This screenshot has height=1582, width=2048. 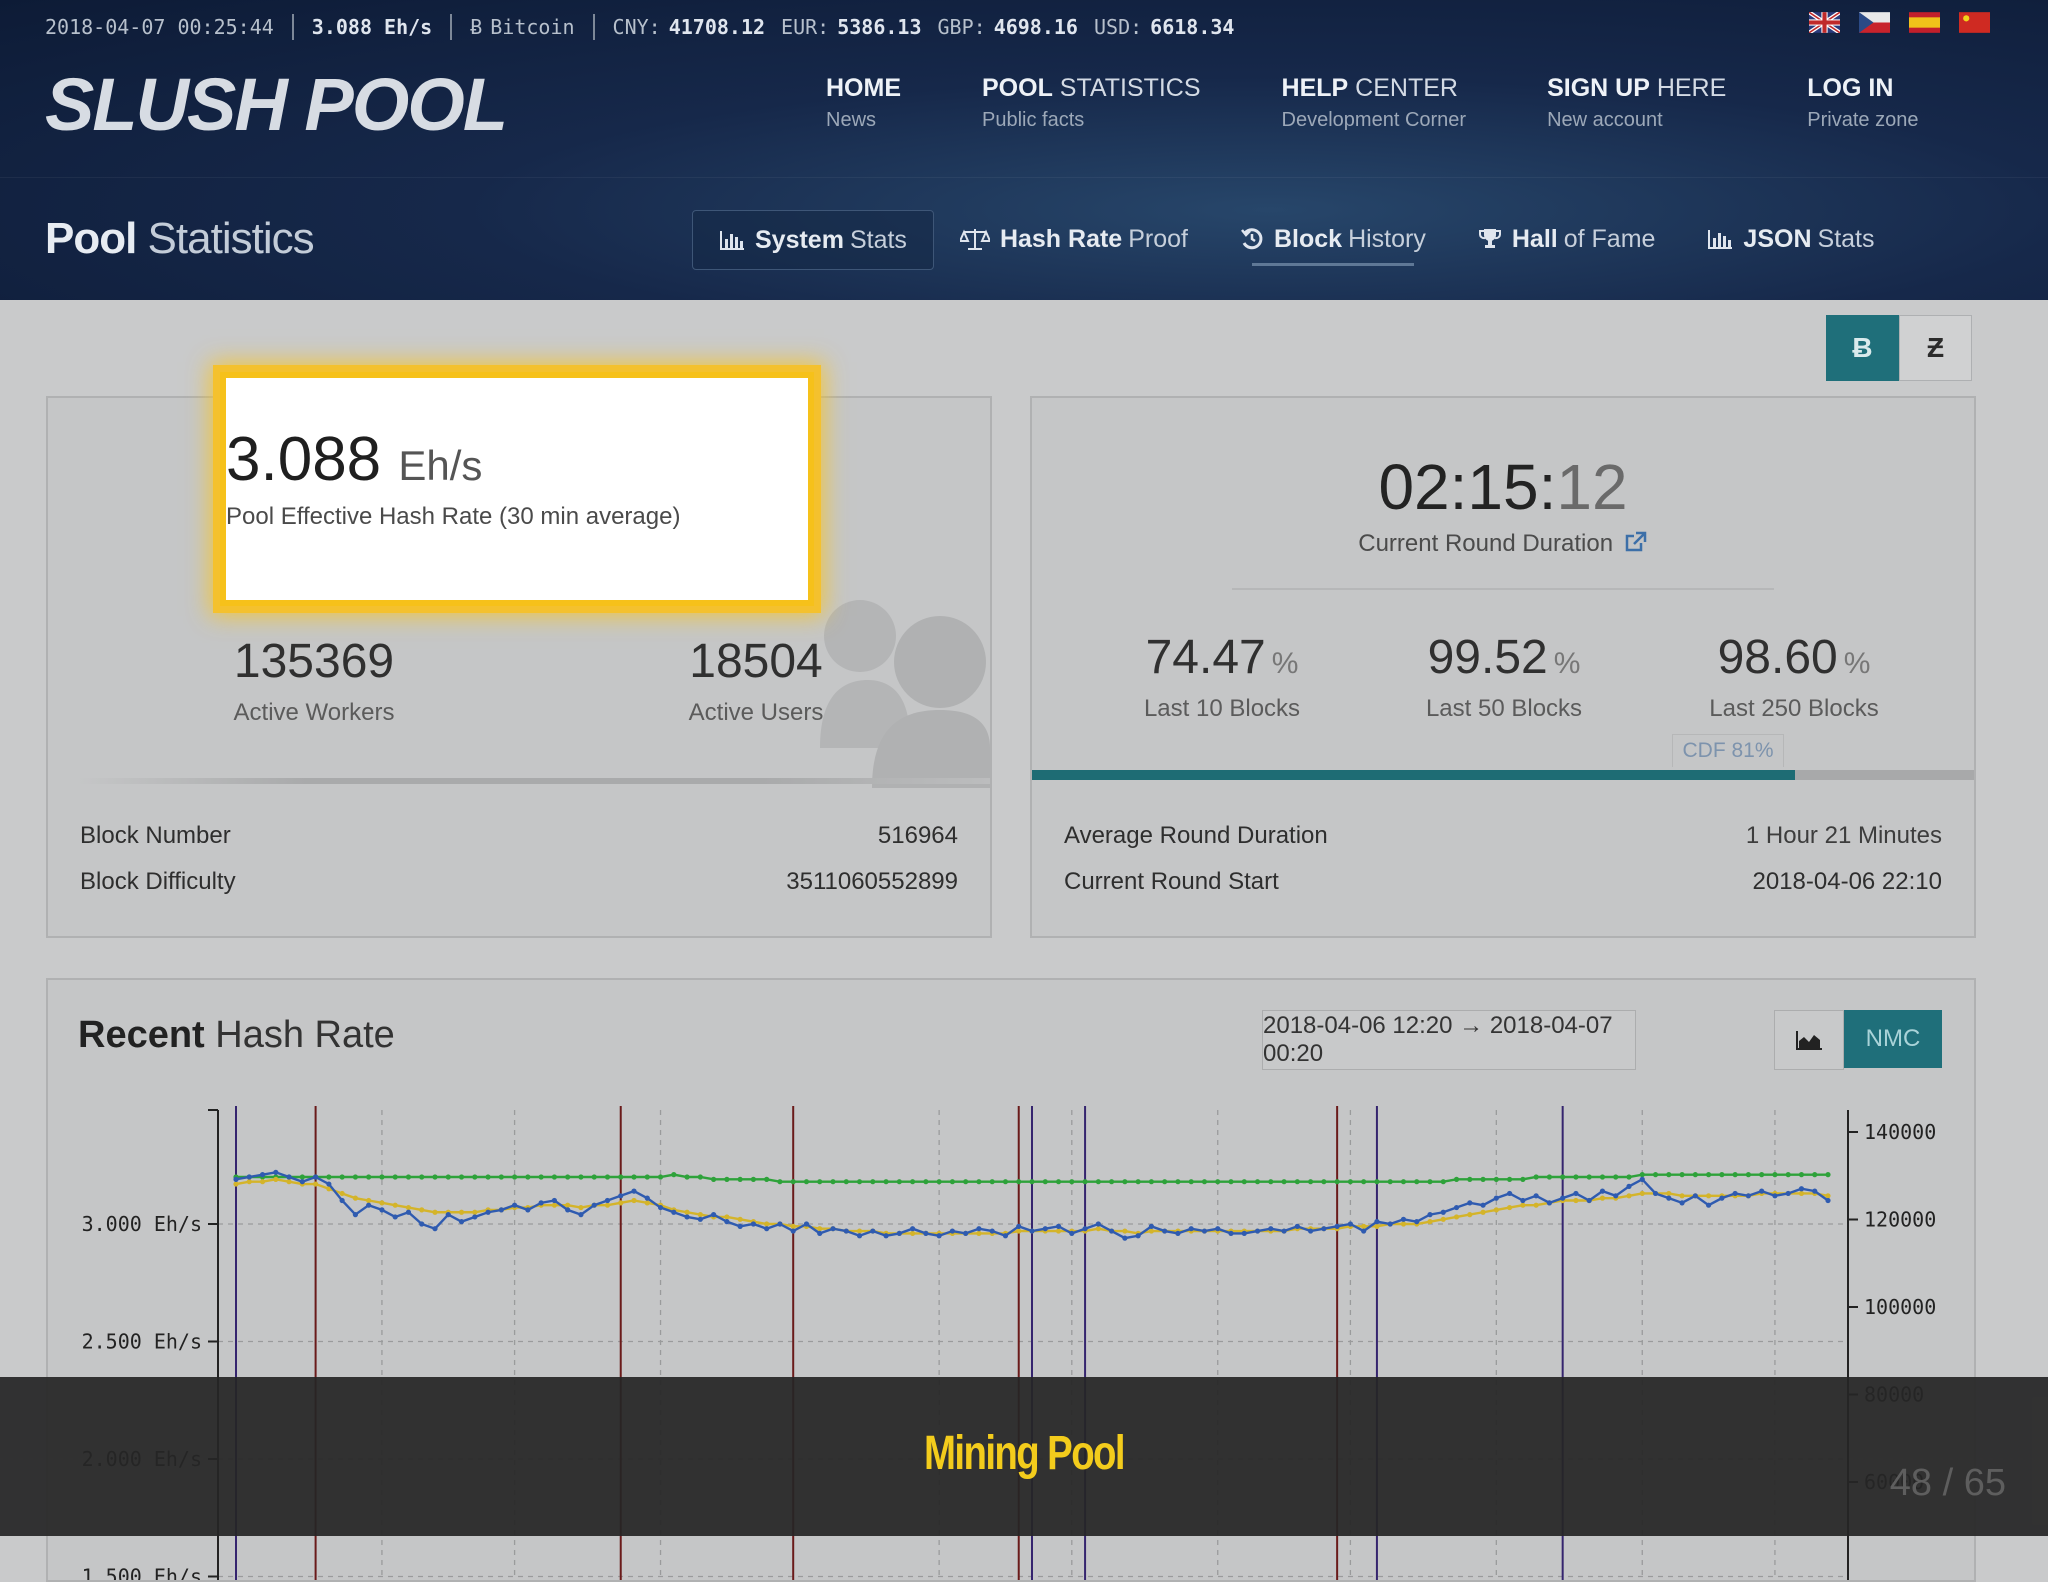 What do you see at coordinates (1809, 1040) in the screenshot?
I see `area-chart-button` at bounding box center [1809, 1040].